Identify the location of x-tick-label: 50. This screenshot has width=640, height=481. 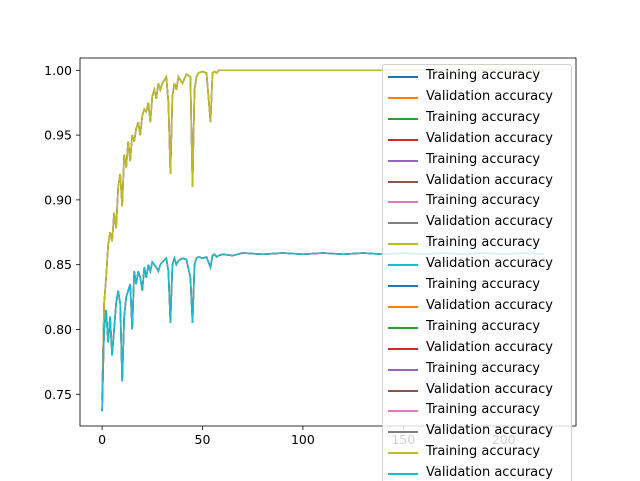
(203, 439).